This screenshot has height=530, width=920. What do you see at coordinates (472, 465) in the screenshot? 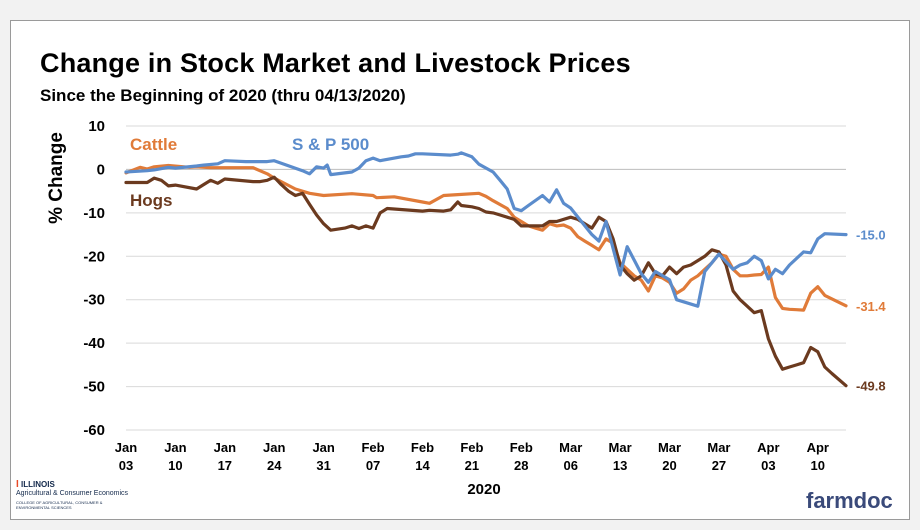
I see `x-tick-label-day: 21` at bounding box center [472, 465].